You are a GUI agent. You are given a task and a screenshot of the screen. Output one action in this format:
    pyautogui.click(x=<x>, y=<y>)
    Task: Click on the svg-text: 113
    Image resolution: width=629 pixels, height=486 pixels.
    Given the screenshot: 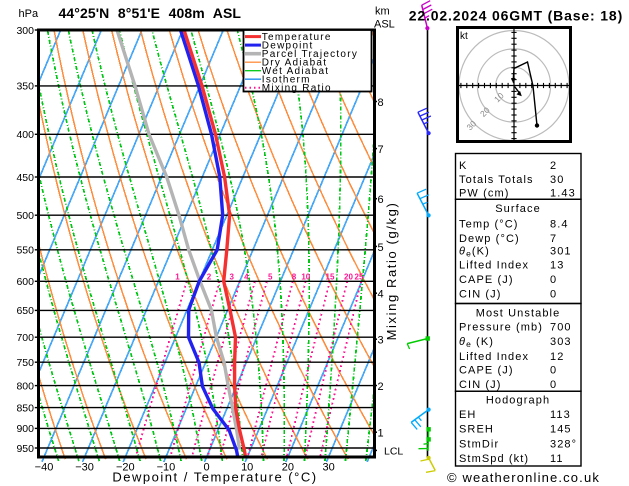 What is the action you would take?
    pyautogui.click(x=560, y=415)
    